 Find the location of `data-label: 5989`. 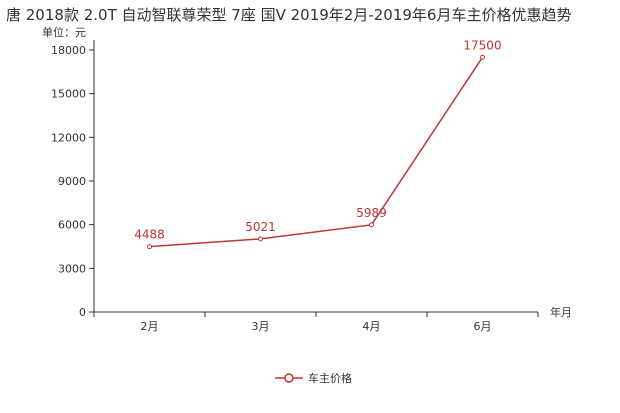

data-label: 5989 is located at coordinates (371, 213).